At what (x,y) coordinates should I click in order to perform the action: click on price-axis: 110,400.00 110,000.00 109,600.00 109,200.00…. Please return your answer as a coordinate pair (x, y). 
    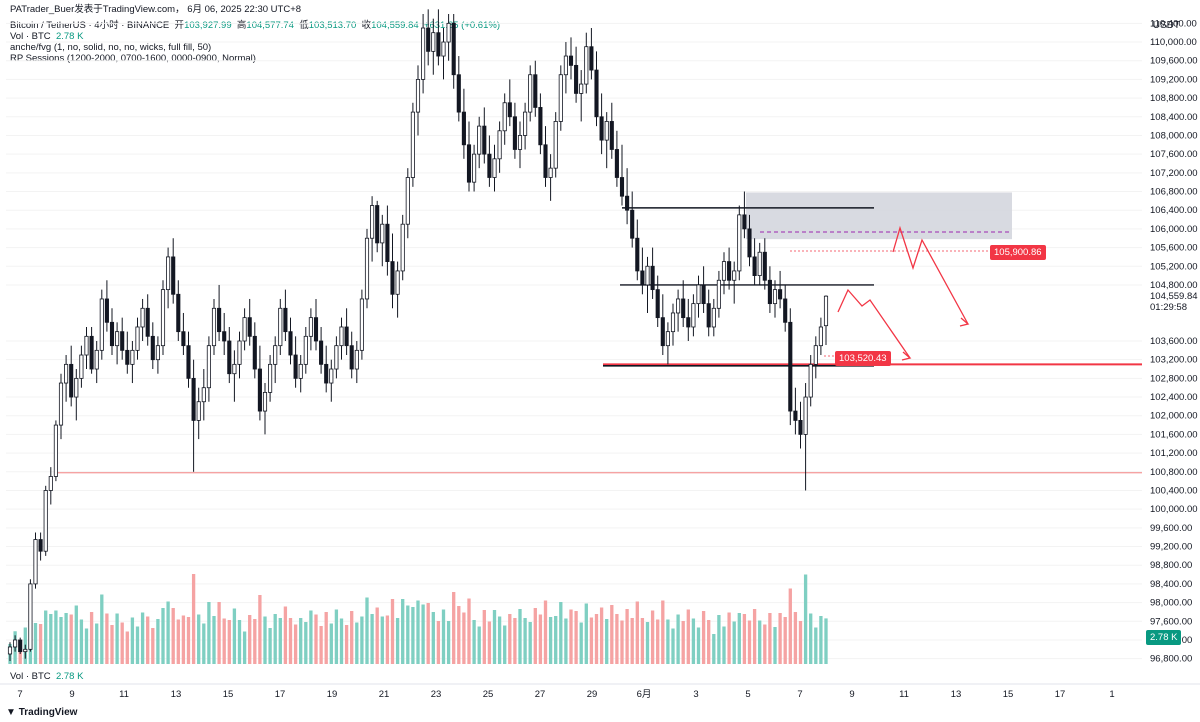
    Looking at the image, I should click on (1174, 341).